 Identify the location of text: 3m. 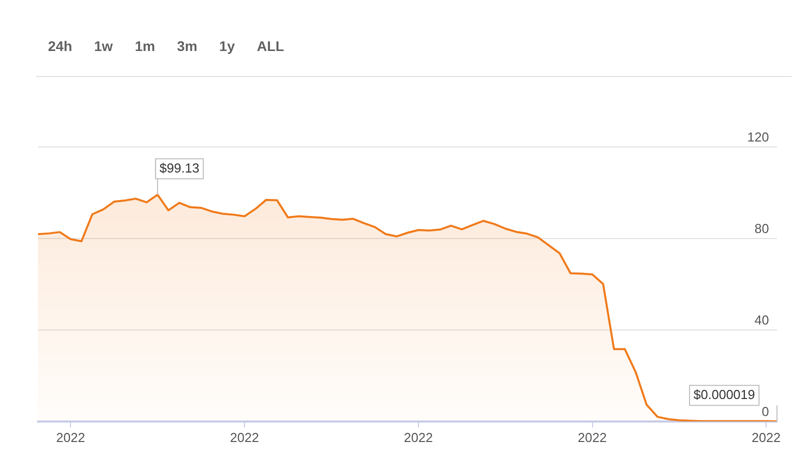
(187, 46).